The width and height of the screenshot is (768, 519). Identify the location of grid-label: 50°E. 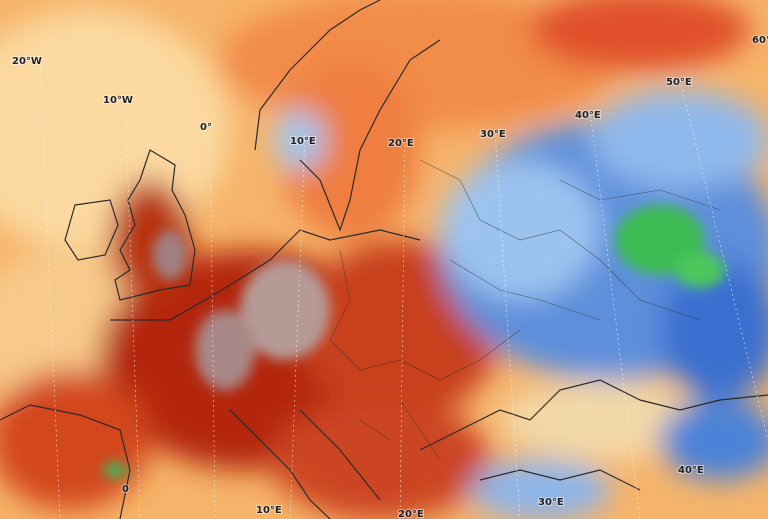
(679, 82).